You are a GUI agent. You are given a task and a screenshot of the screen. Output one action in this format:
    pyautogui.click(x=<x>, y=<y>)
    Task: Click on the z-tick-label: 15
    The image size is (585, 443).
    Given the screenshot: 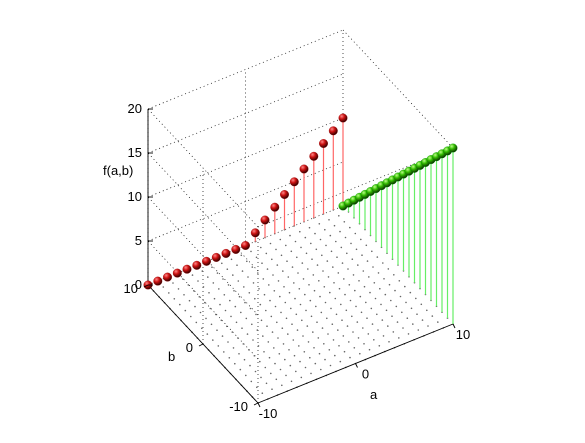 What is the action you would take?
    pyautogui.click(x=135, y=152)
    